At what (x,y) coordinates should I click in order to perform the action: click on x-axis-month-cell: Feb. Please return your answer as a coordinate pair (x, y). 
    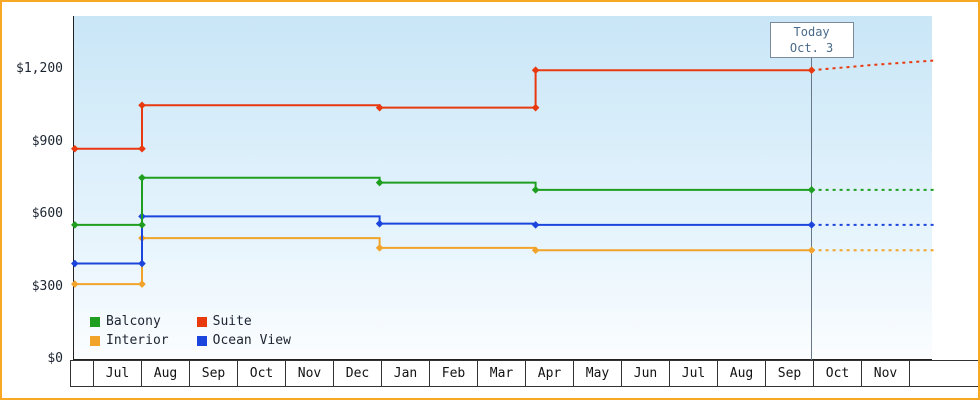
    Looking at the image, I should click on (454, 373).